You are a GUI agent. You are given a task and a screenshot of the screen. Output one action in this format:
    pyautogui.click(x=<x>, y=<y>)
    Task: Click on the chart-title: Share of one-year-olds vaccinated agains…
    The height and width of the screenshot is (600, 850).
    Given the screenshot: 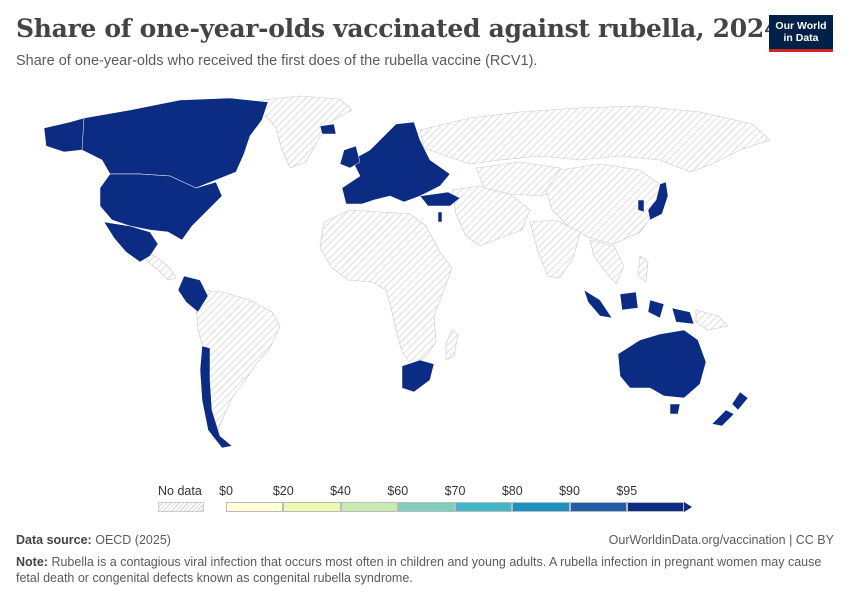 What is the action you would take?
    pyautogui.click(x=399, y=28)
    